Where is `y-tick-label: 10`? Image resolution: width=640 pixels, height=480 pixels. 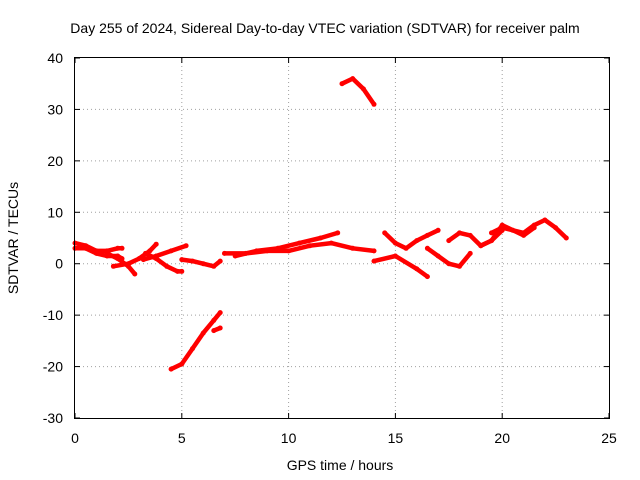 y-tick-label: 10 is located at coordinates (55, 212).